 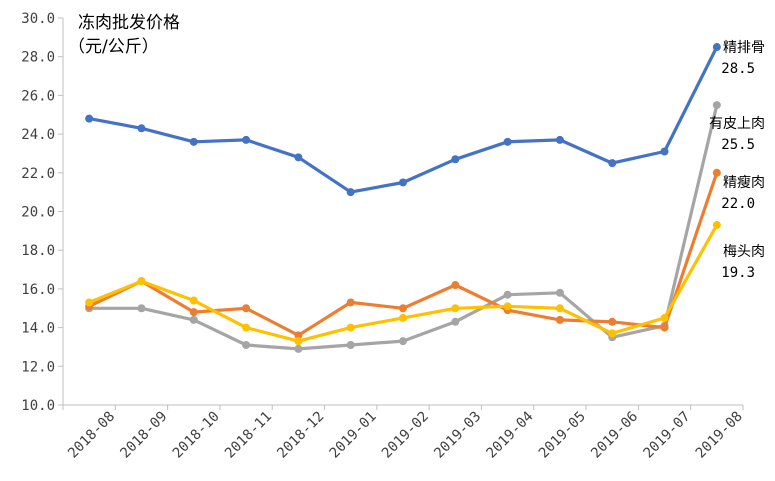 I want to click on chart-subtitle: （元/公斤）, so click(x=113, y=47).